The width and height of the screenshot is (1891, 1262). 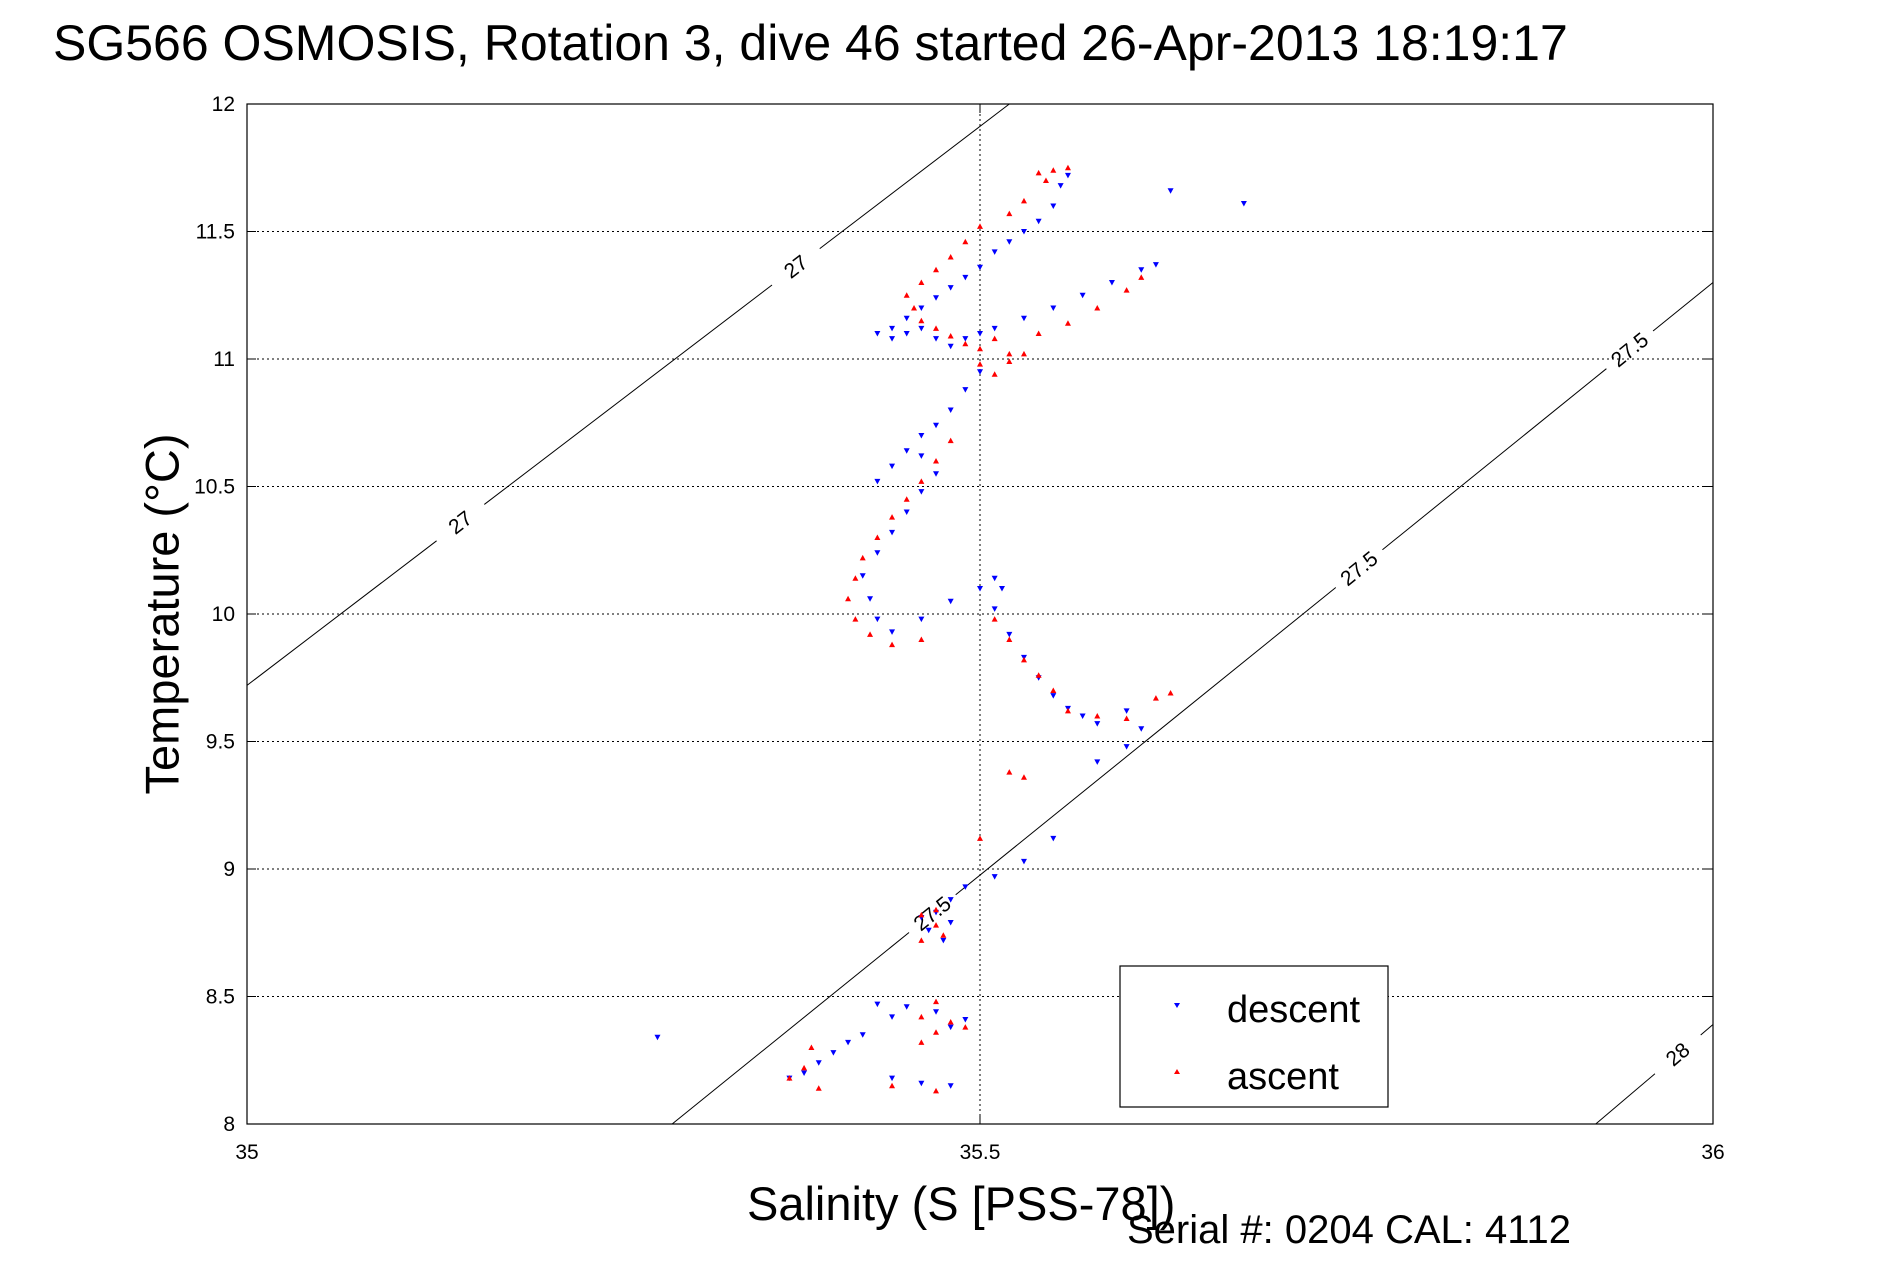 What do you see at coordinates (229, 869) in the screenshot?
I see `y-tick-label: 9` at bounding box center [229, 869].